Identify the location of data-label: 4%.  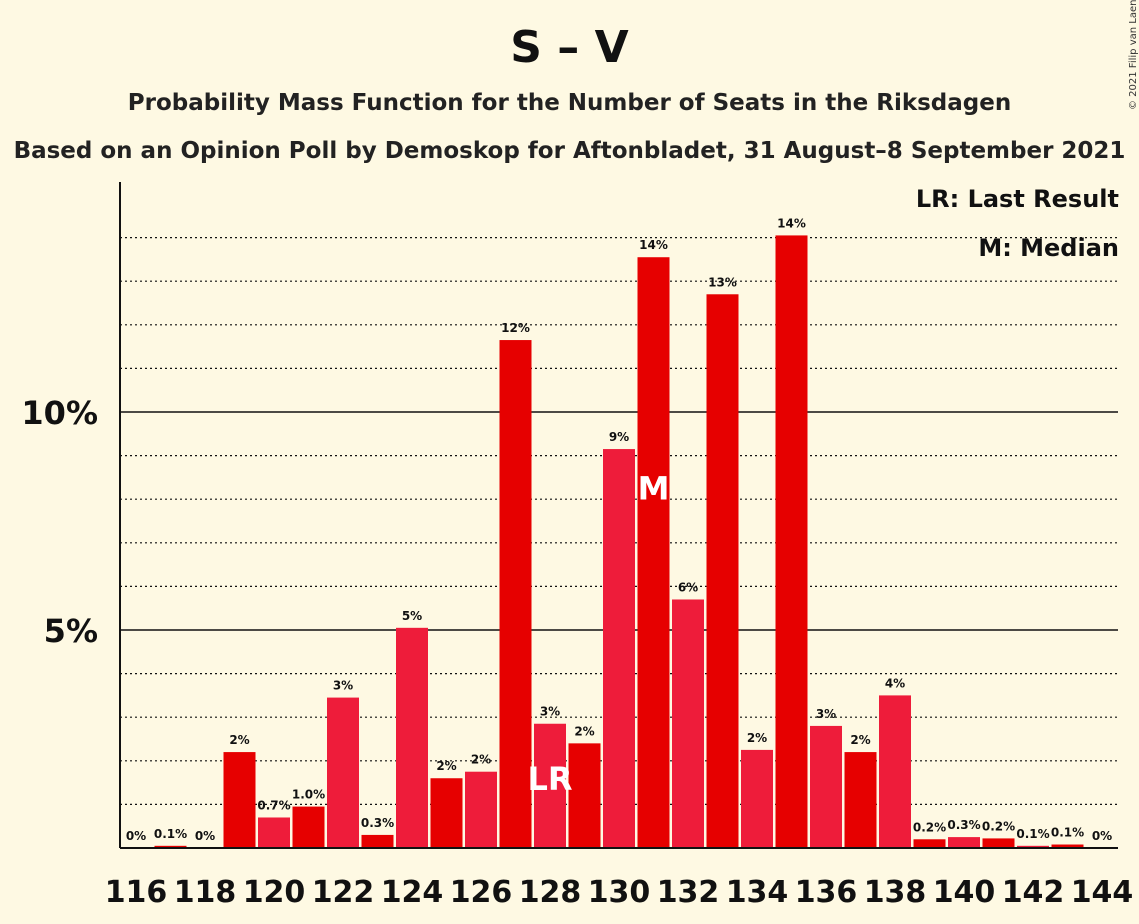
(895, 683).